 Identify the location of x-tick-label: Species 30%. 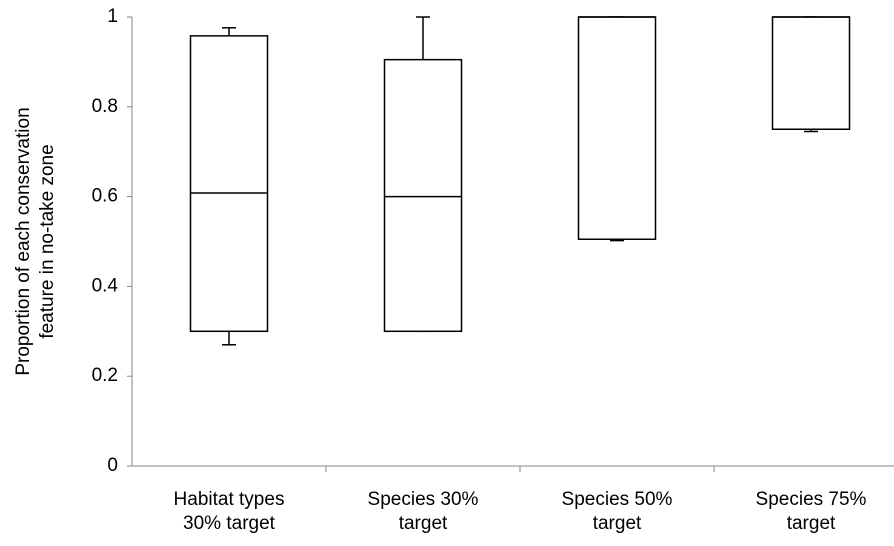
(423, 499).